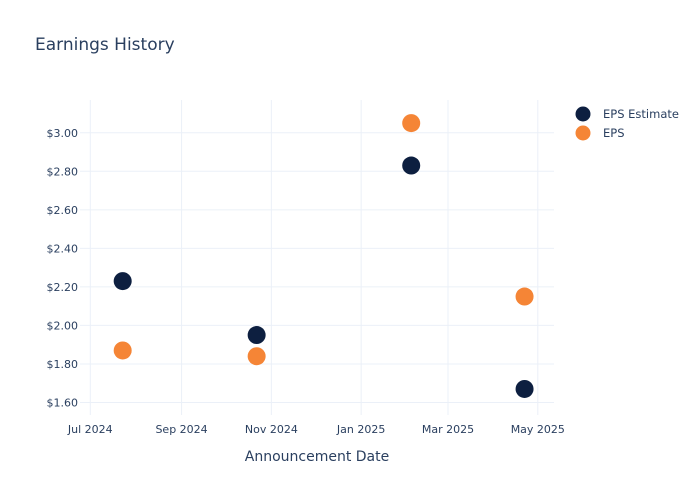 This screenshot has width=700, height=500. Describe the element at coordinates (63, 268) in the screenshot. I see `y-axis-ticks: $1.60 $1.80 $2.00 $2.20 $2.40 $2.60 $2.80 $3.00` at that location.